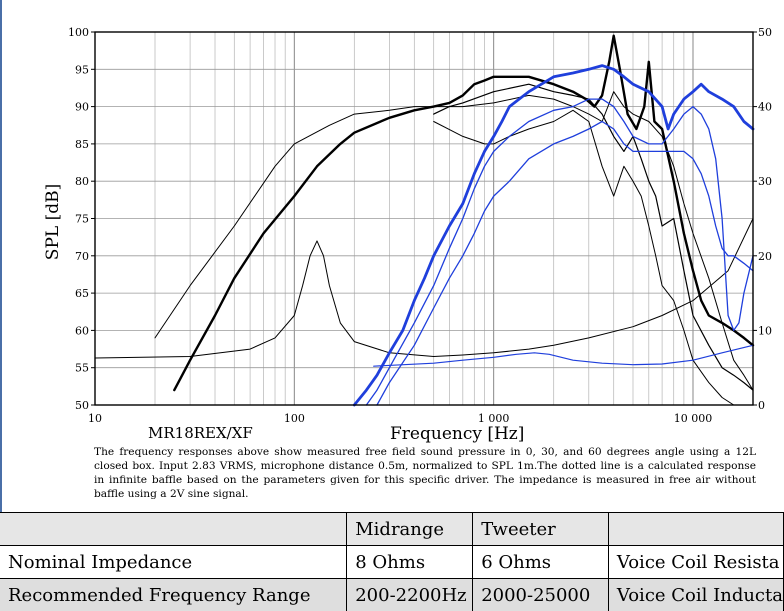 Image resolution: width=784 pixels, height=611 pixels. What do you see at coordinates (82, 219) in the screenshot?
I see `y-tick-label: 75` at bounding box center [82, 219].